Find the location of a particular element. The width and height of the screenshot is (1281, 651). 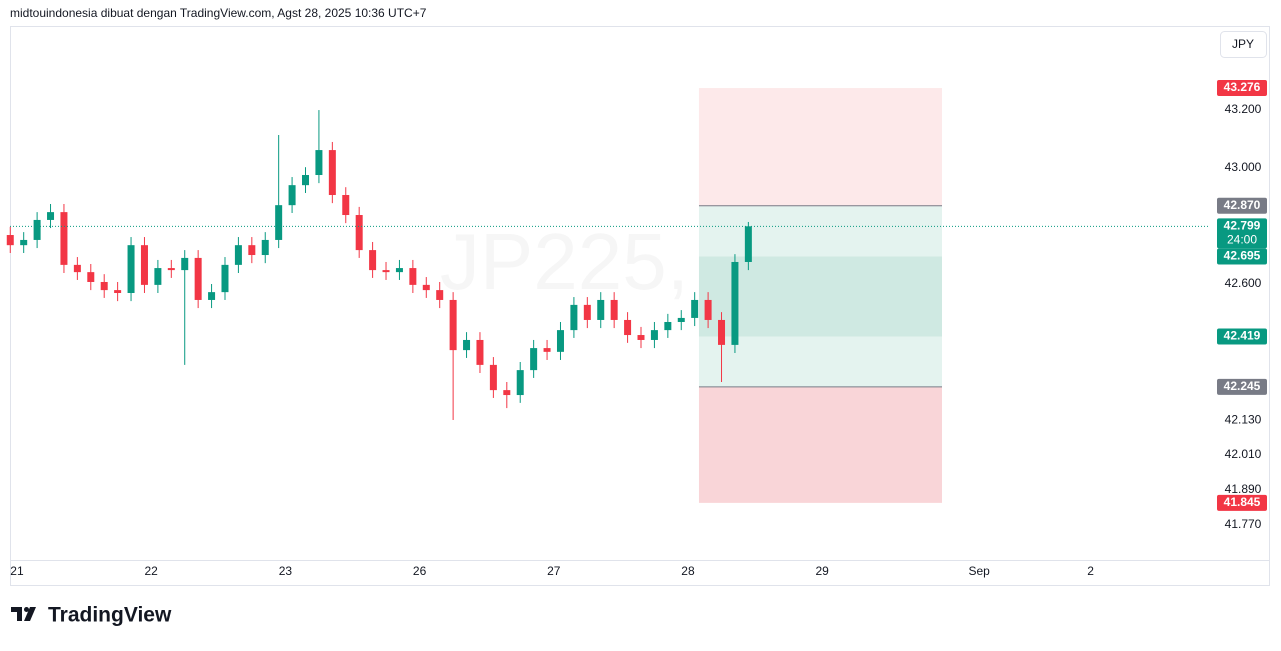

price-label: 42.245 is located at coordinates (1242, 386).